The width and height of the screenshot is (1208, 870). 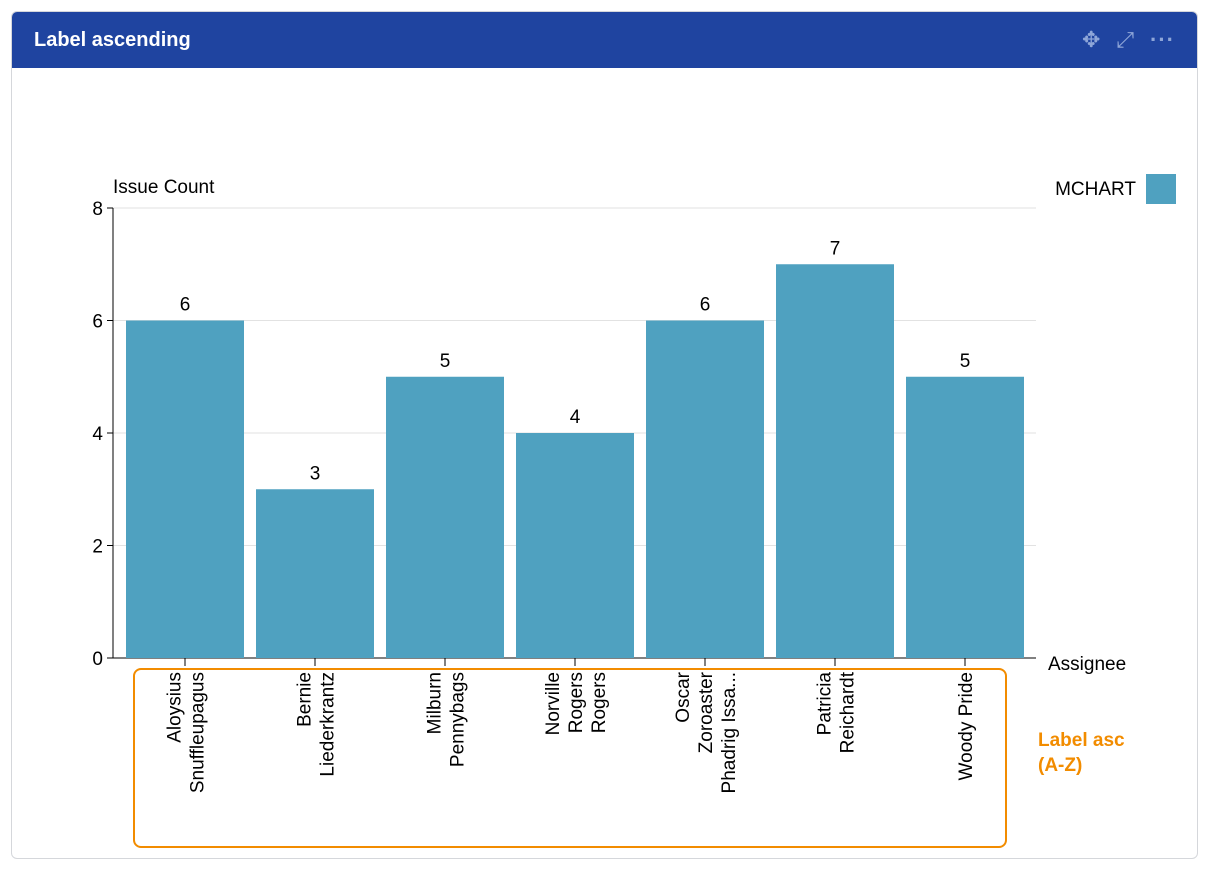 What do you see at coordinates (175, 707) in the screenshot?
I see `x-tick-label: Aloysius` at bounding box center [175, 707].